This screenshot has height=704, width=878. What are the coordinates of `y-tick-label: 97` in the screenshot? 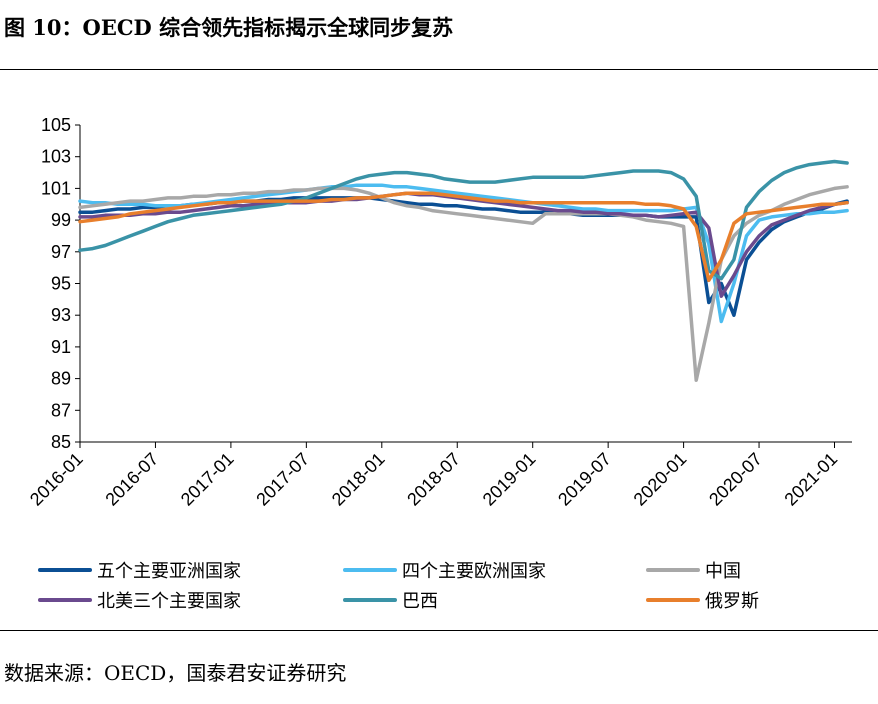 It's located at (61, 252).